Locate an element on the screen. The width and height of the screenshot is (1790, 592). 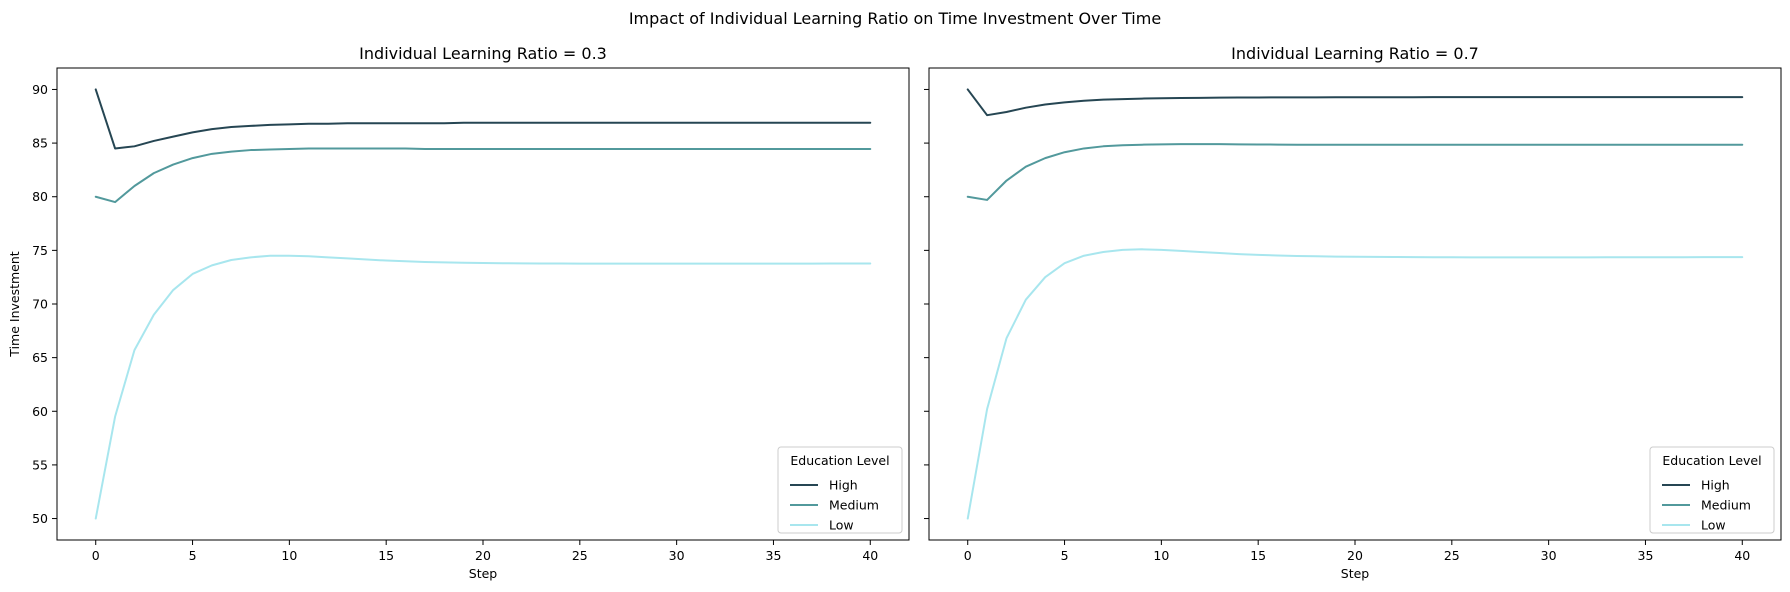
panel-title: Individual Learning Ratio = 0.3 is located at coordinates (483, 53).